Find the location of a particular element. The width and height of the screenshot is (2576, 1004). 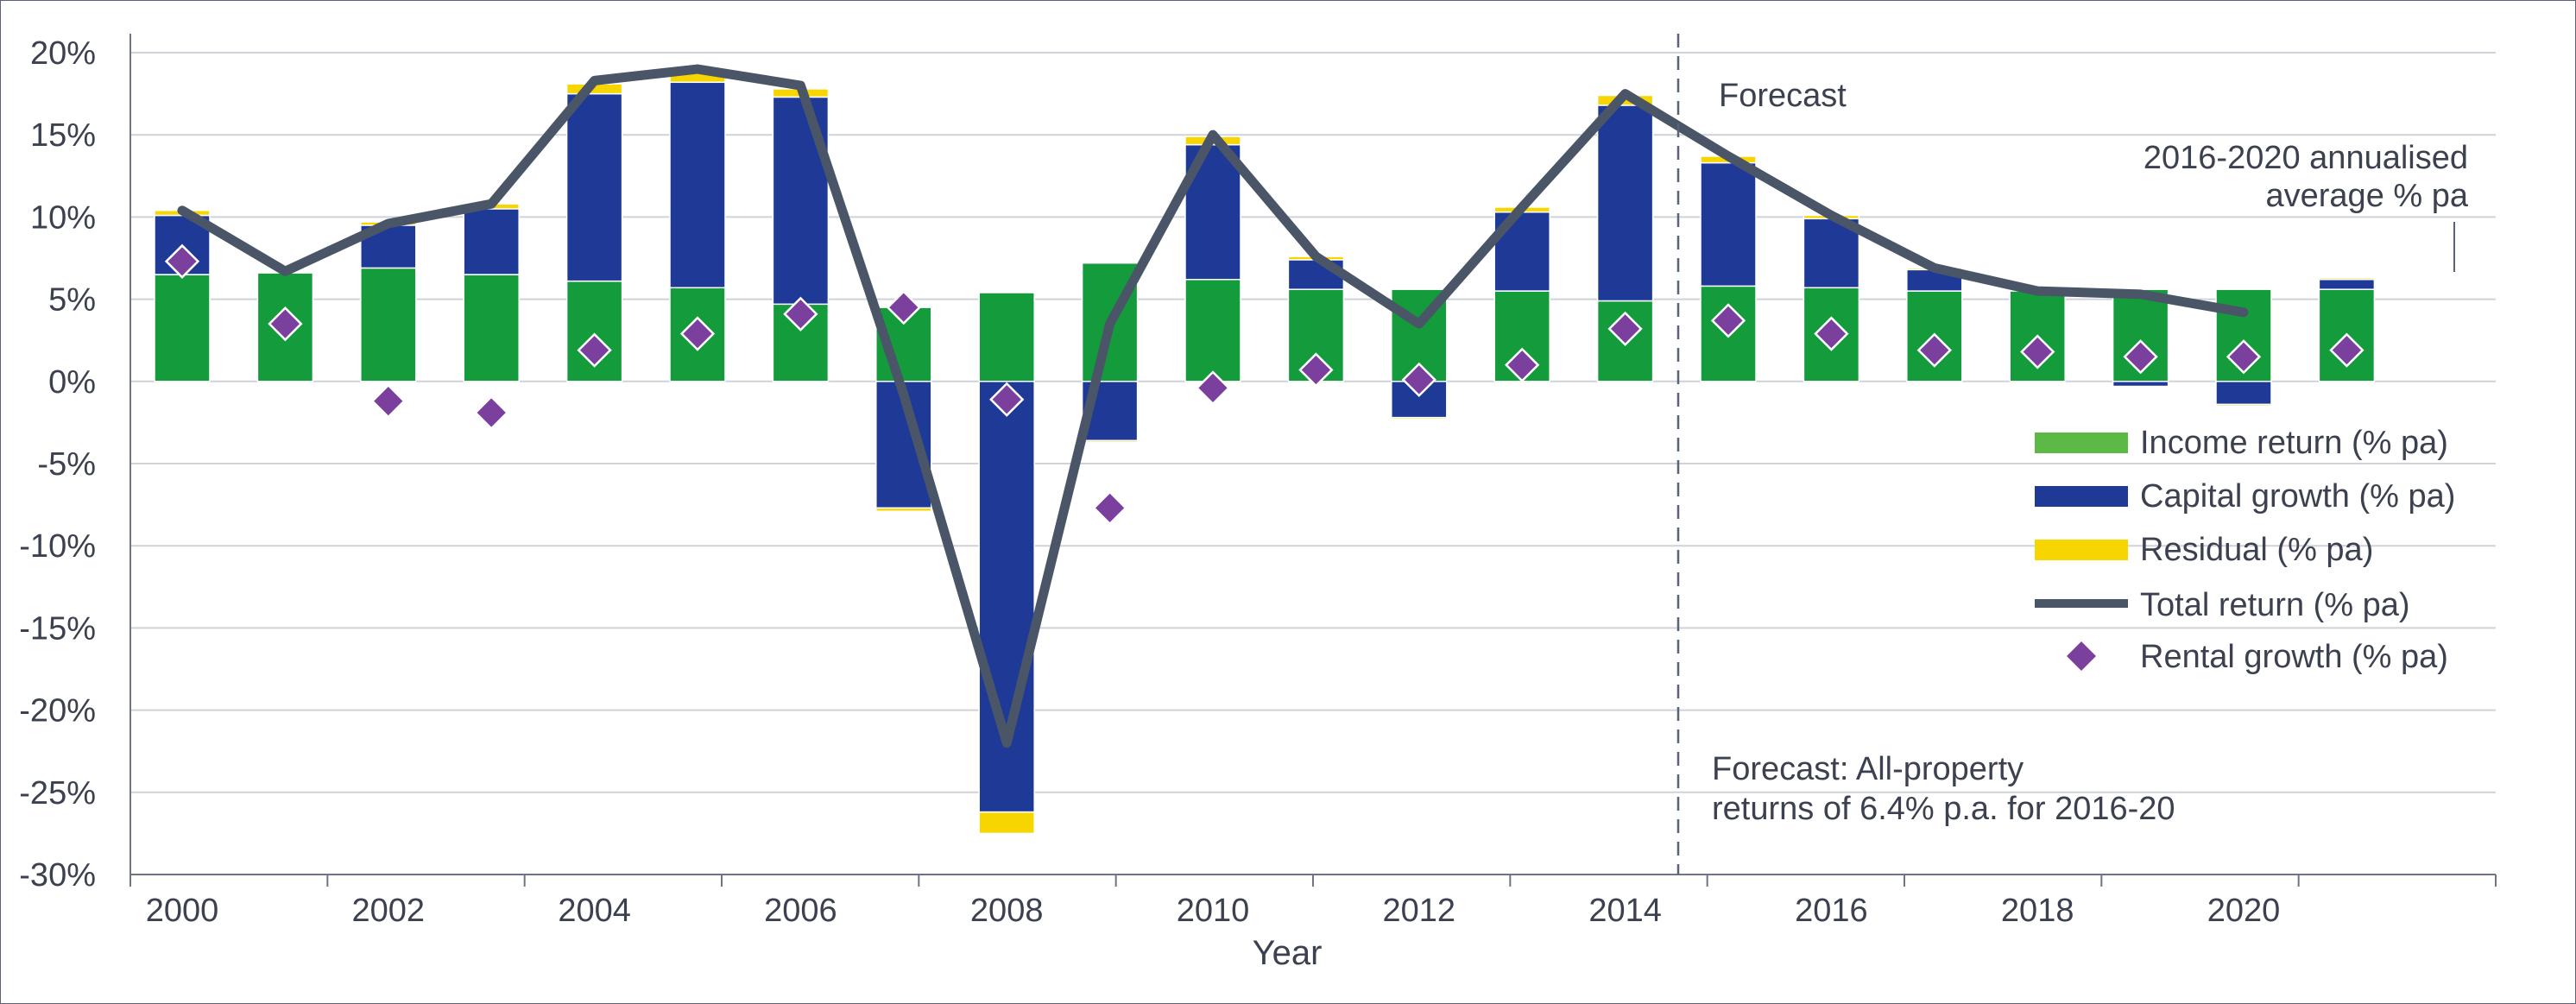

legend-swatch-rental is located at coordinates (2081, 656).